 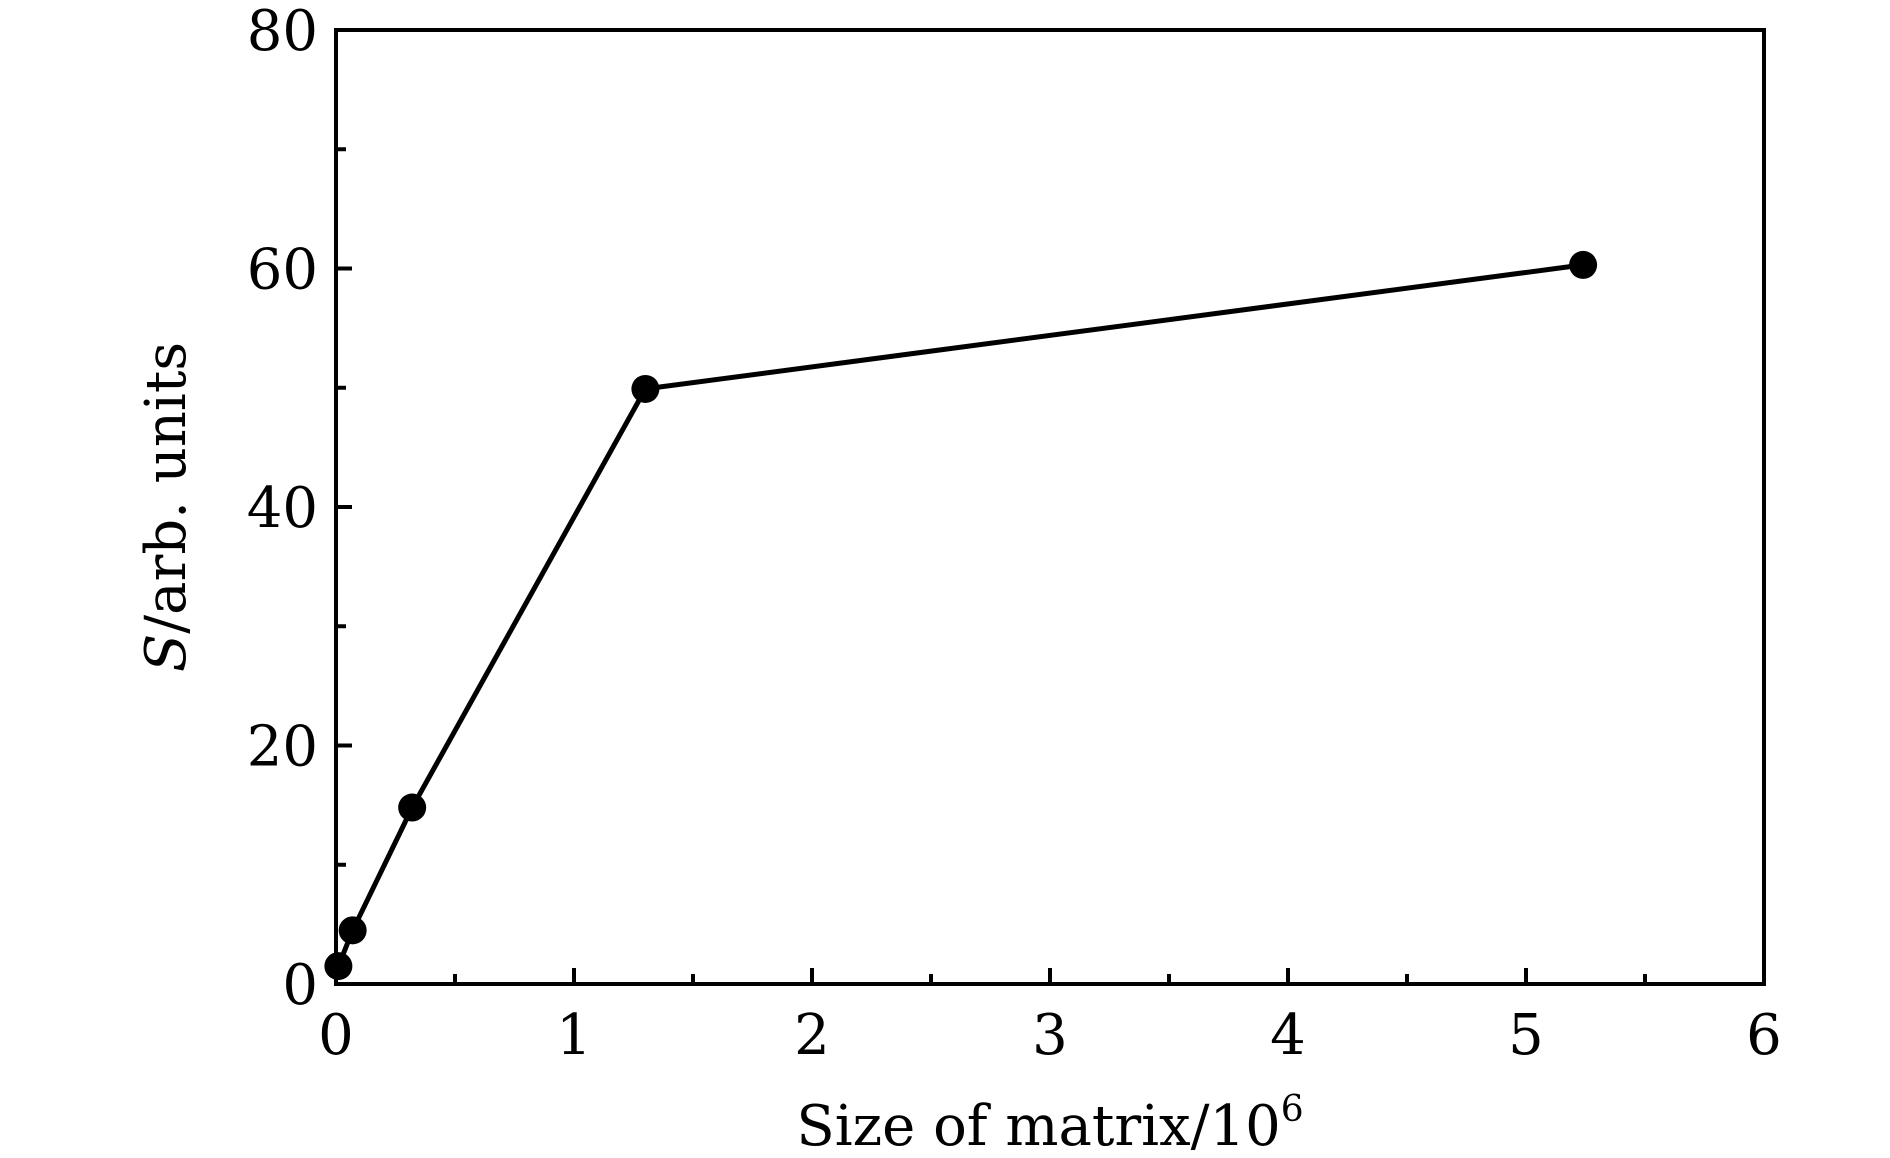 What do you see at coordinates (1049, 1123) in the screenshot?
I see `x-axis-title: Size of matrix/106` at bounding box center [1049, 1123].